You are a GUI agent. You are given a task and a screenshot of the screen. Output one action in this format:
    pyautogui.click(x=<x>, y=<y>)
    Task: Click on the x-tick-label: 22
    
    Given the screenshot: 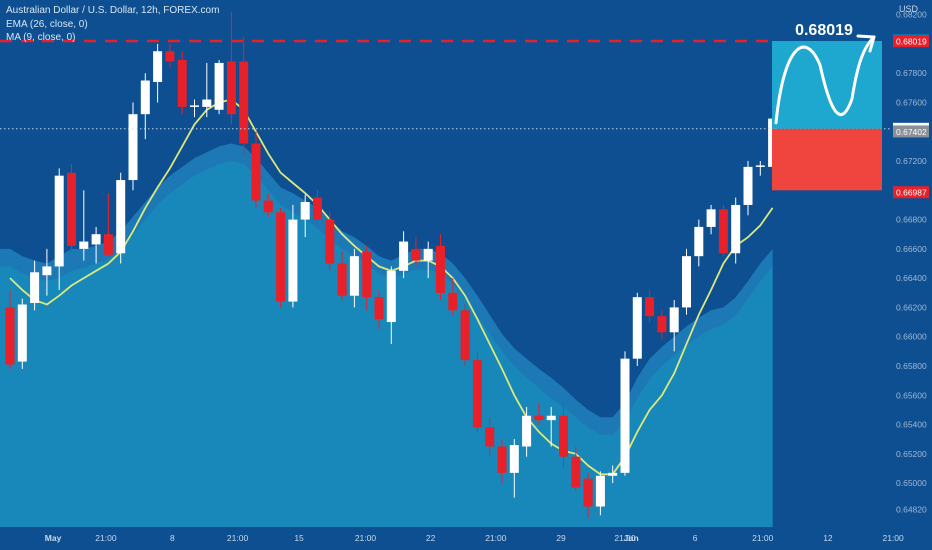 What is the action you would take?
    pyautogui.click(x=431, y=538)
    